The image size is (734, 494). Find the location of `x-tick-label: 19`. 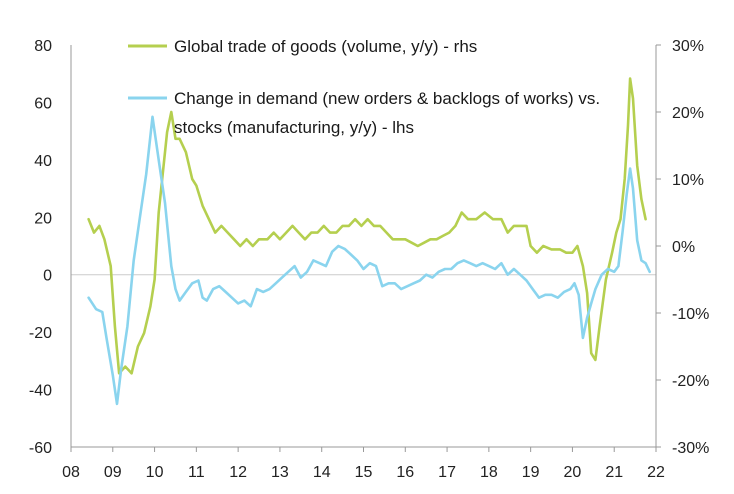

x-tick-label: 19 is located at coordinates (531, 472).